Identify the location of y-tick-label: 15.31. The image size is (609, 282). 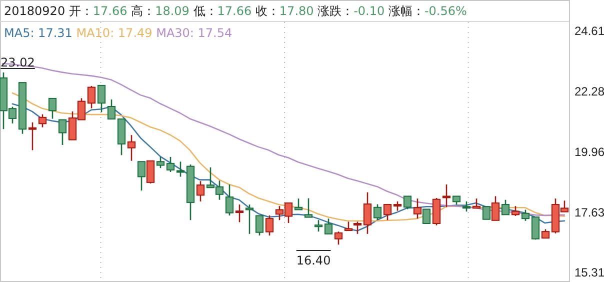
(589, 273).